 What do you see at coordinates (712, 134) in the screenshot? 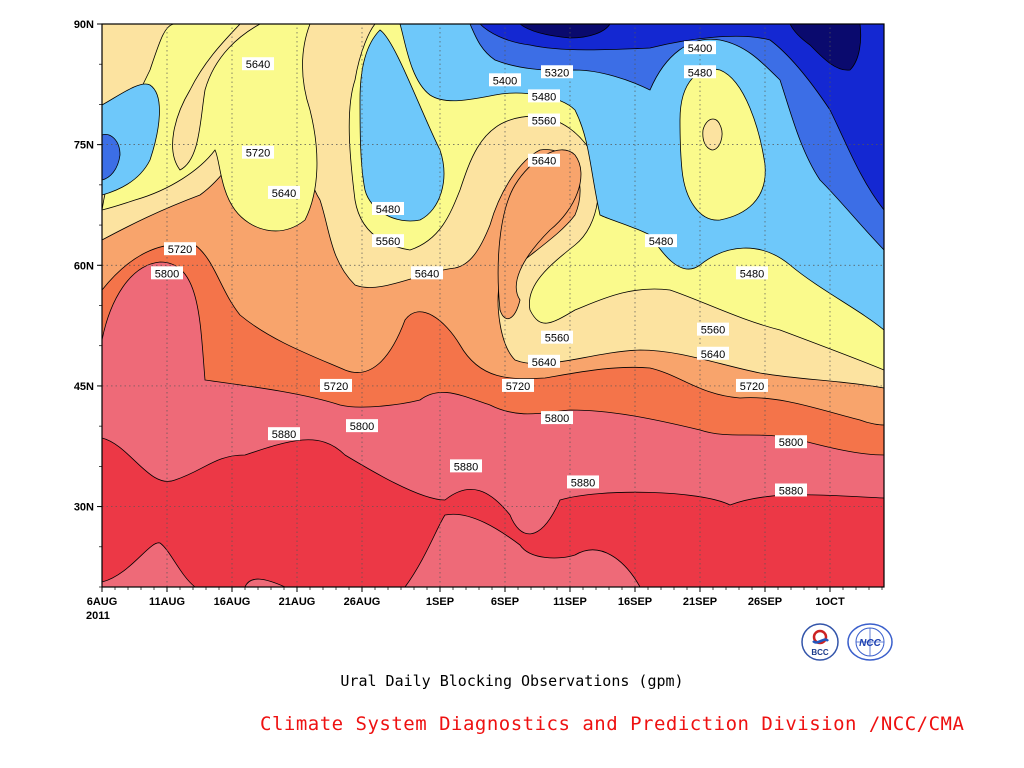
I see `band-5640-east-island` at bounding box center [712, 134].